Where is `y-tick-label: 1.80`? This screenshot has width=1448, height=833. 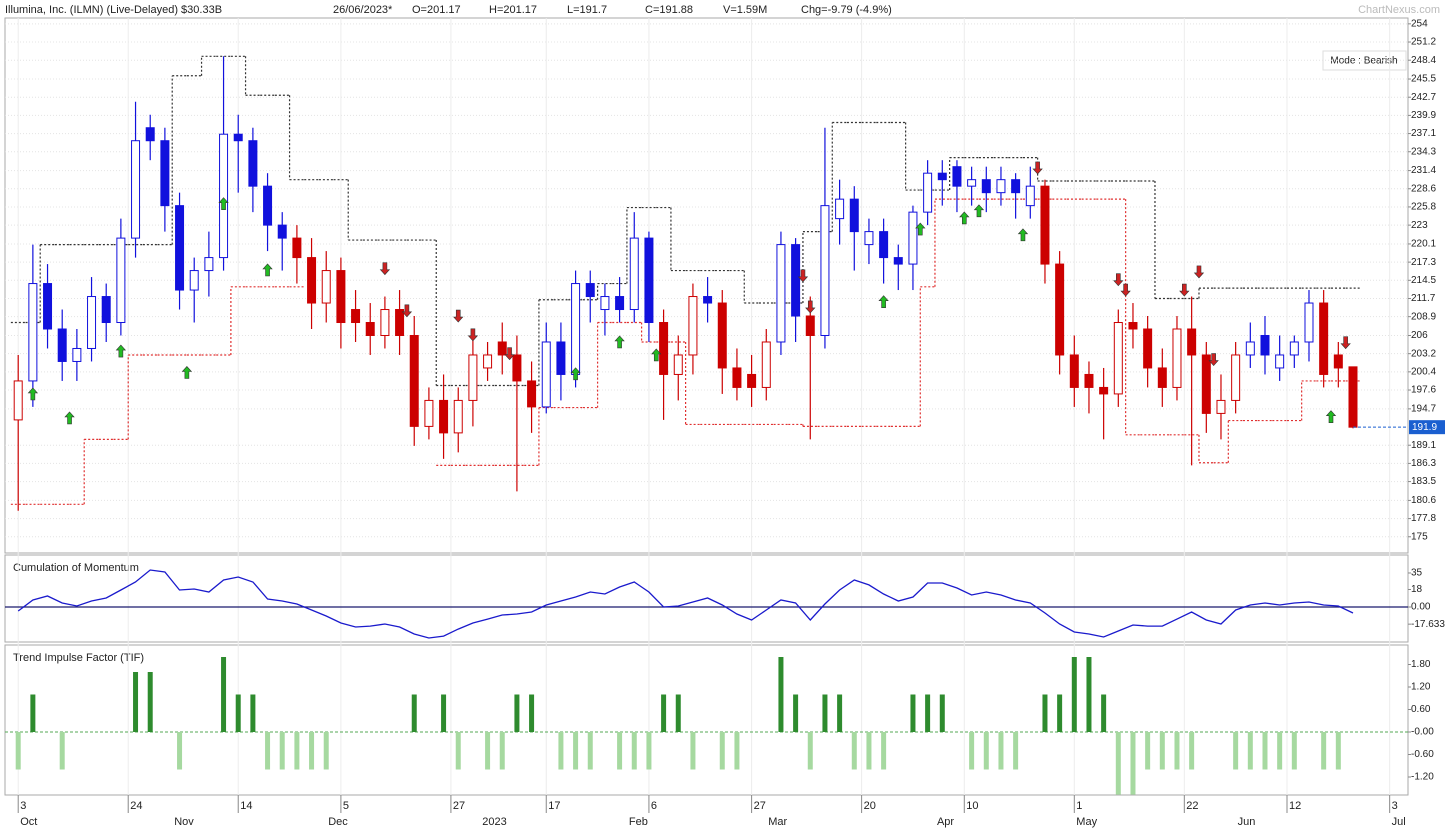
y-tick-label: 1.80 is located at coordinates (1421, 664).